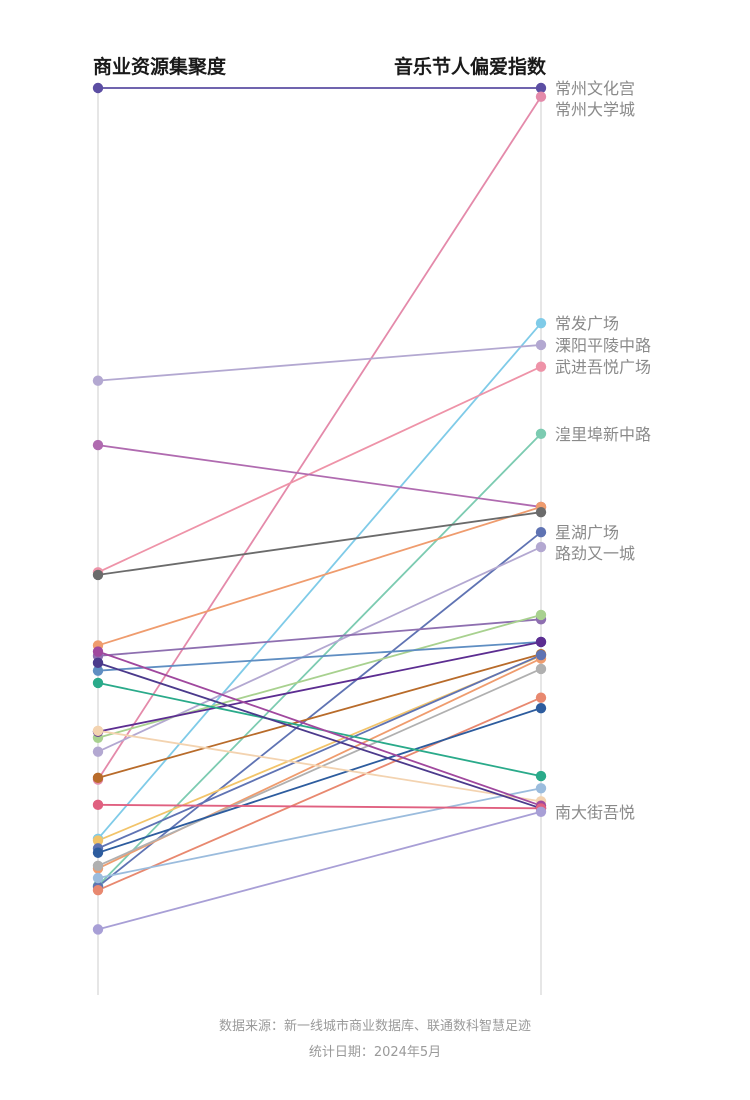 Image resolution: width=750 pixels, height=1100 pixels. What do you see at coordinates (374, 1026) in the screenshot?
I see `data-source-note: 数据来源：新一线城市商业数据库、联通数科智慧足迹` at bounding box center [374, 1026].